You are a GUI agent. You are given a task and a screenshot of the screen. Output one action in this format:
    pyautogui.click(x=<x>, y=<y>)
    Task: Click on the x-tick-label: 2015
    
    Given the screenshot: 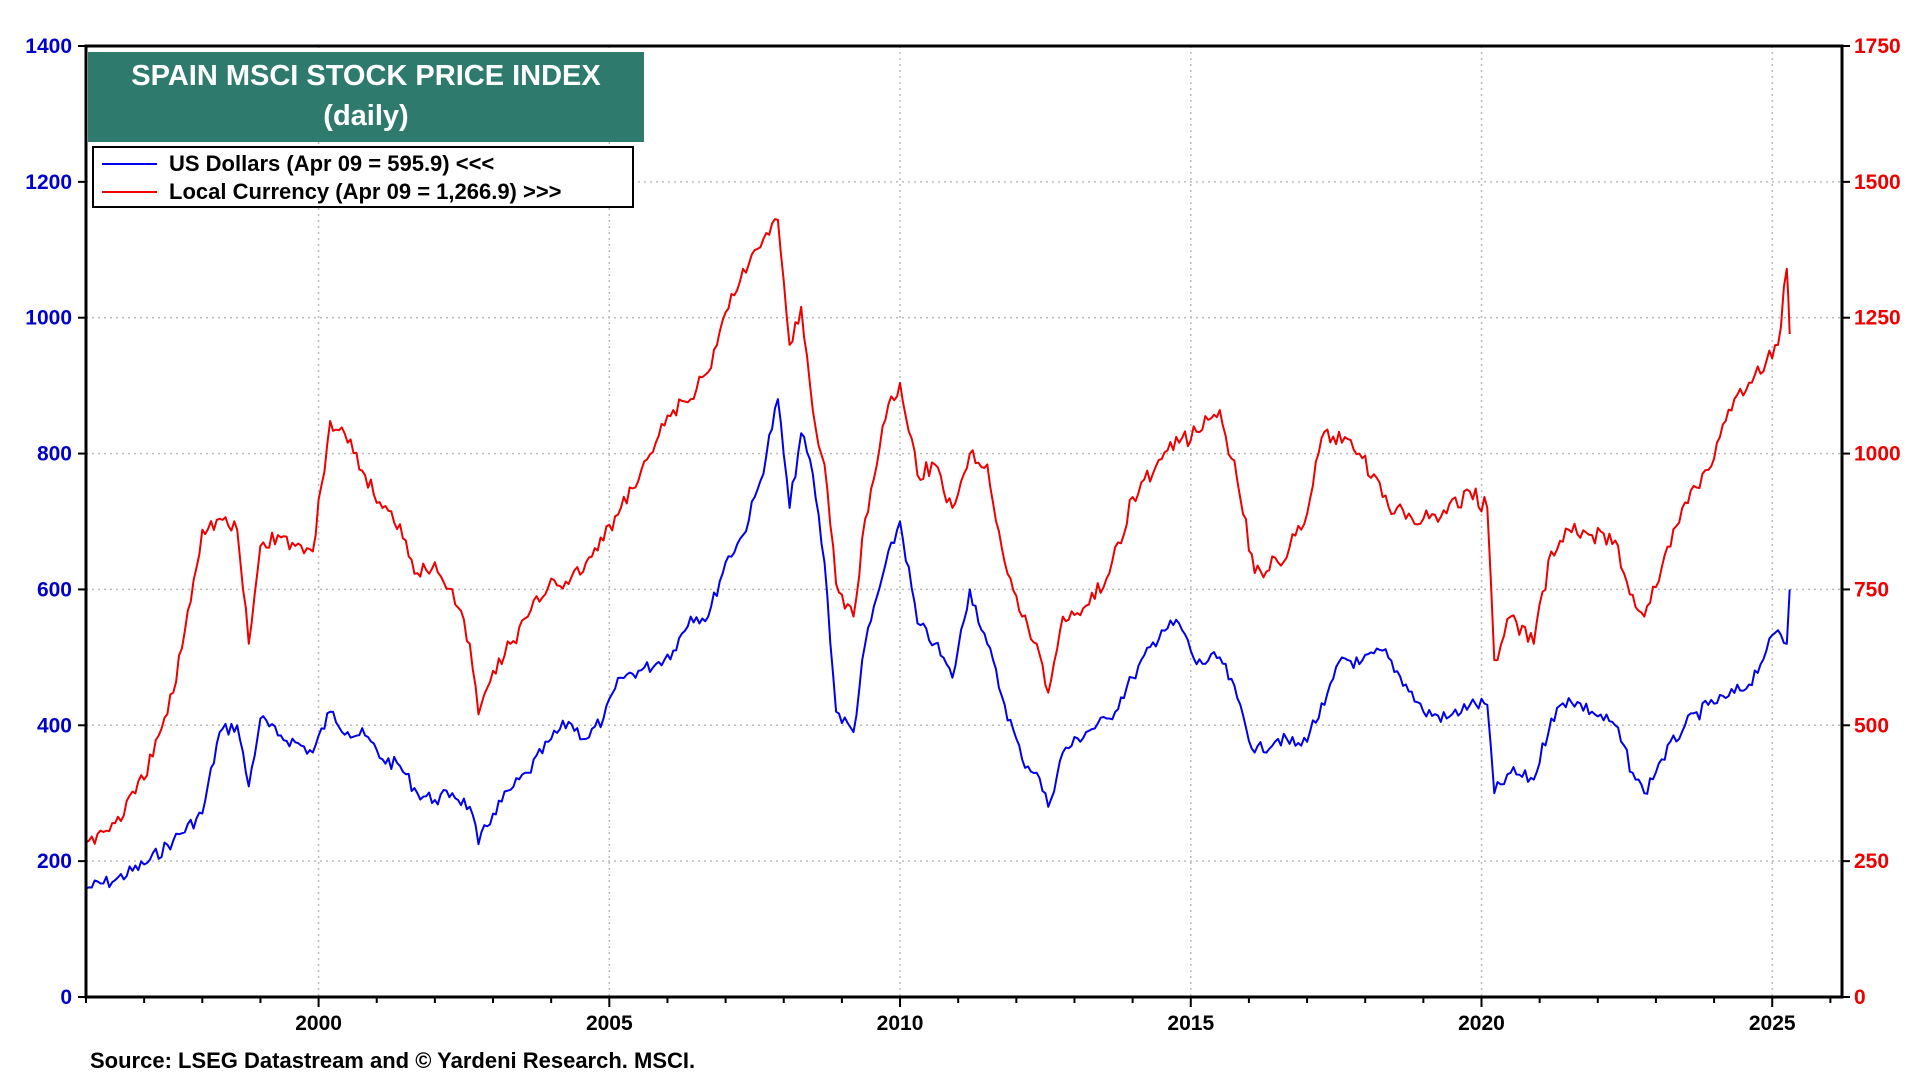 What is the action you would take?
    pyautogui.click(x=1190, y=1023)
    